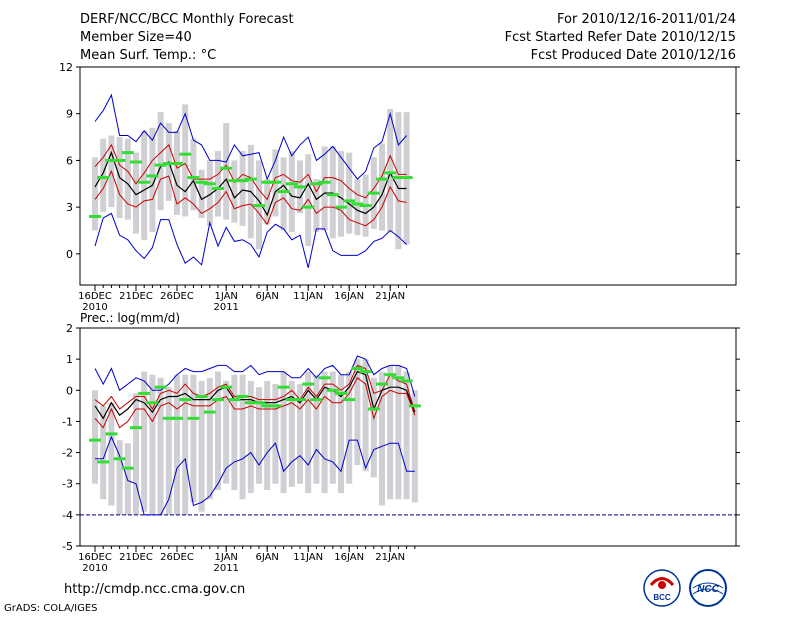 The width and height of the screenshot is (800, 618). Describe the element at coordinates (69, 160) in the screenshot. I see `y-tick-label: 6` at that location.